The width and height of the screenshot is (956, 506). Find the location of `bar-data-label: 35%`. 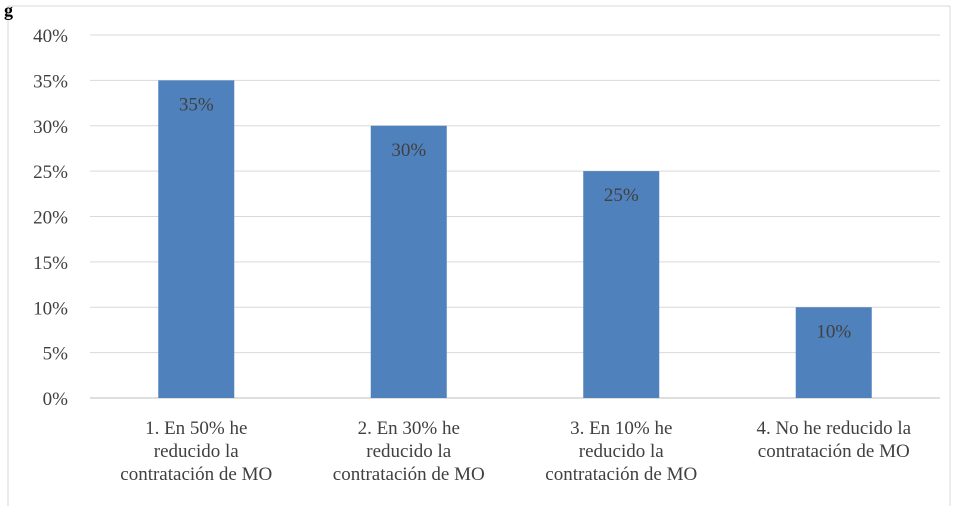

bar-data-label: 35% is located at coordinates (196, 104).